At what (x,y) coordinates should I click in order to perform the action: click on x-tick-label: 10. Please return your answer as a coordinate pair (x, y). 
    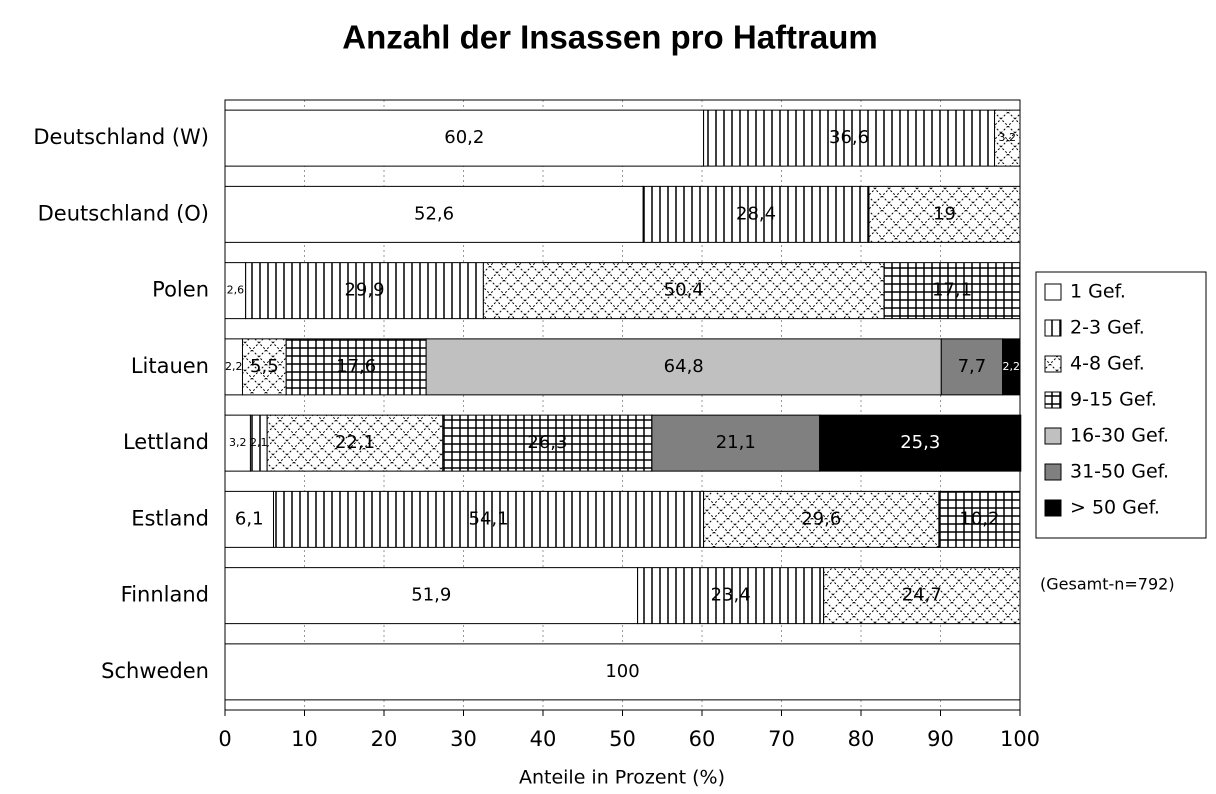
    Looking at the image, I should click on (304, 739).